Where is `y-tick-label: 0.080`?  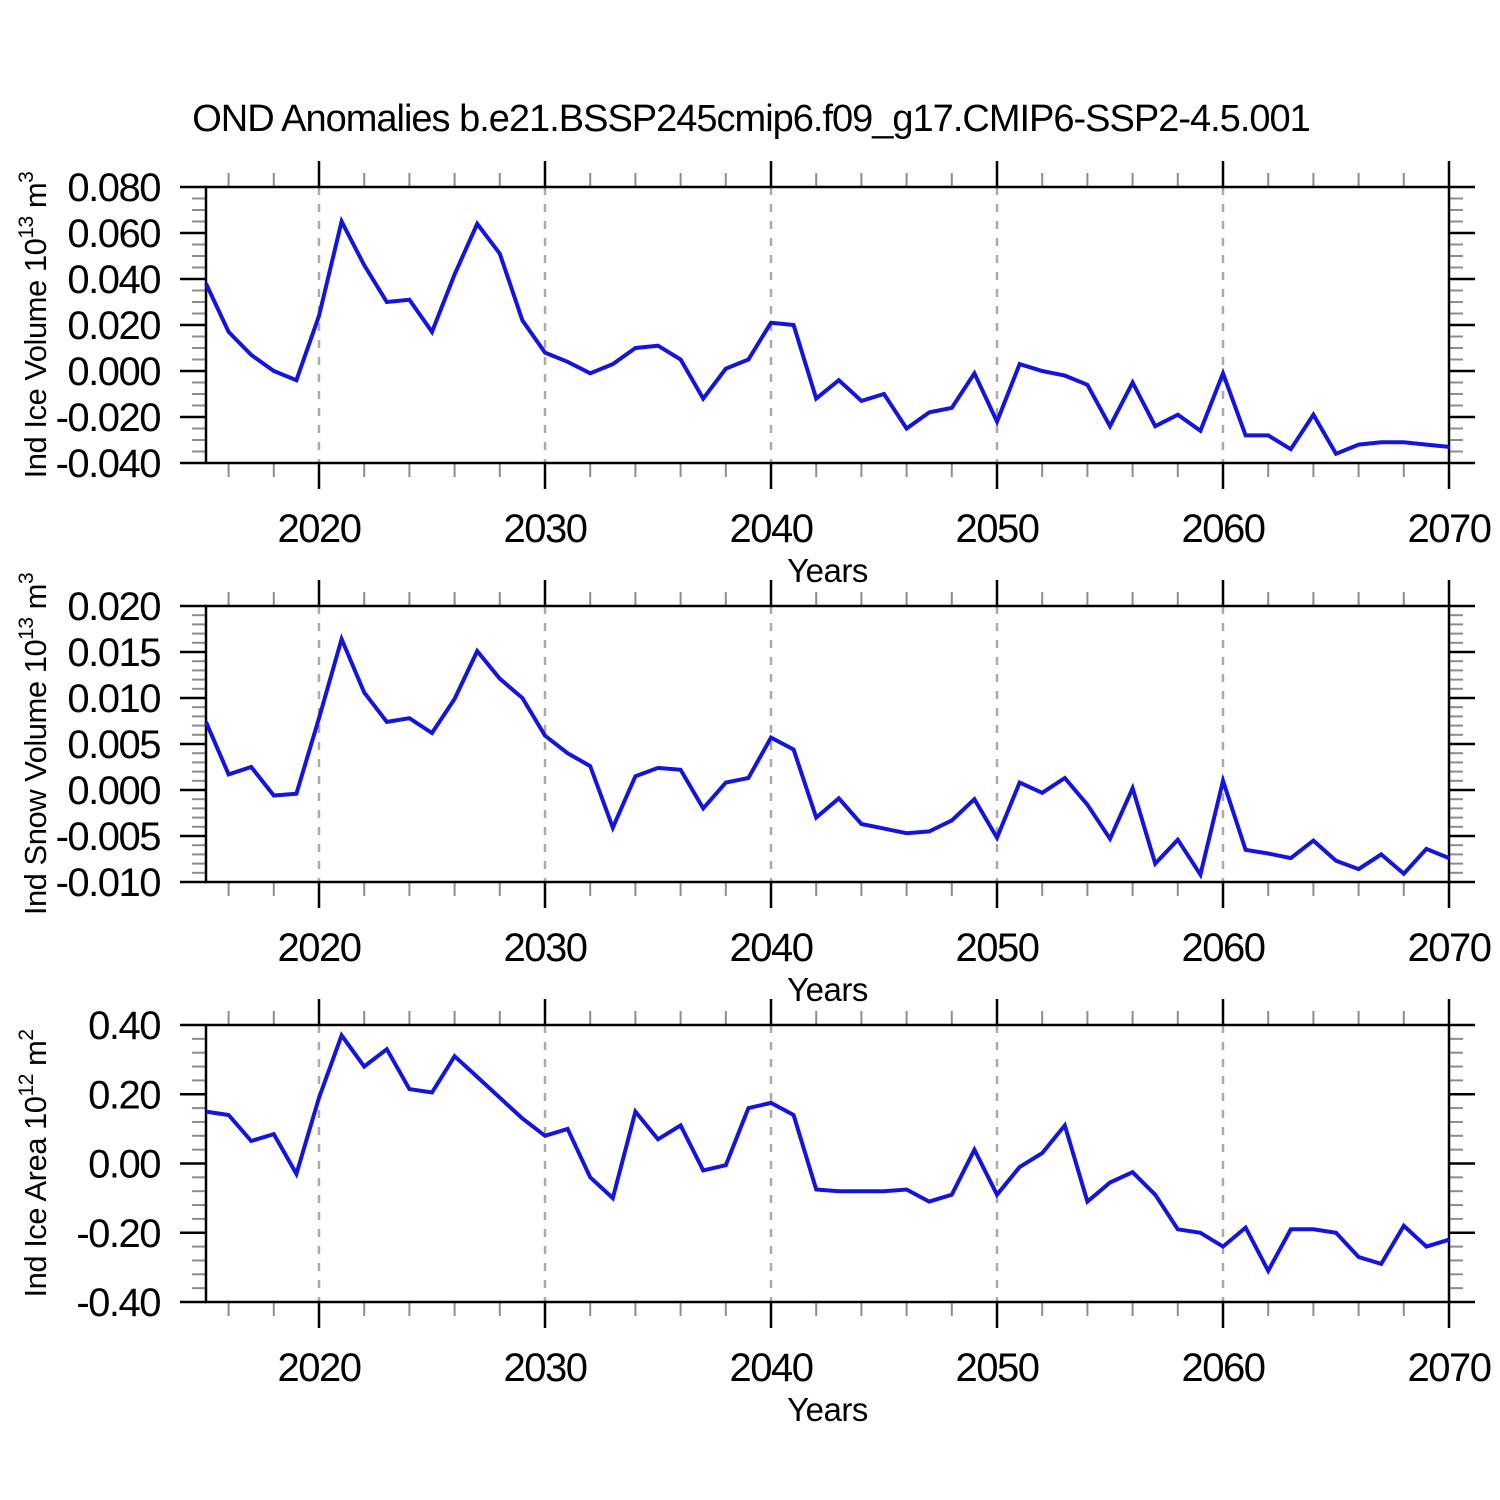
y-tick-label: 0.080 is located at coordinates (113, 188).